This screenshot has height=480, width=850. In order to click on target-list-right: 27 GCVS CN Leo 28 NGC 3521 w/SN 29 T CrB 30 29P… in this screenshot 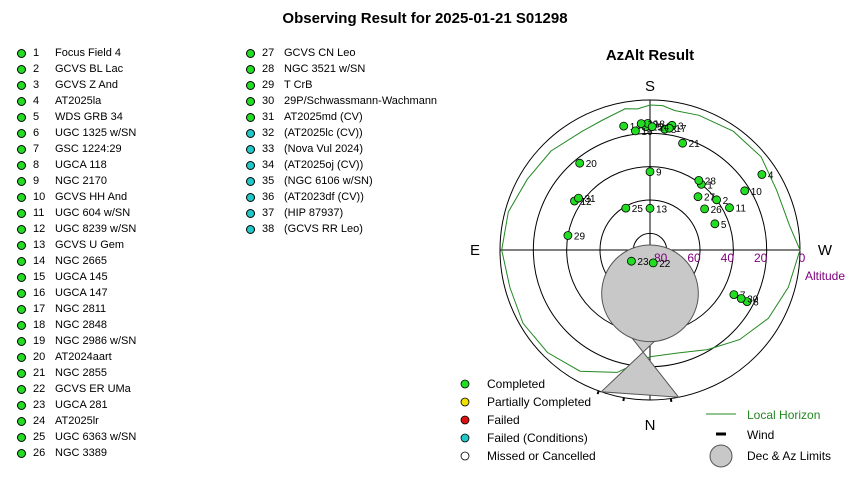, I will do `click(341, 141)`.